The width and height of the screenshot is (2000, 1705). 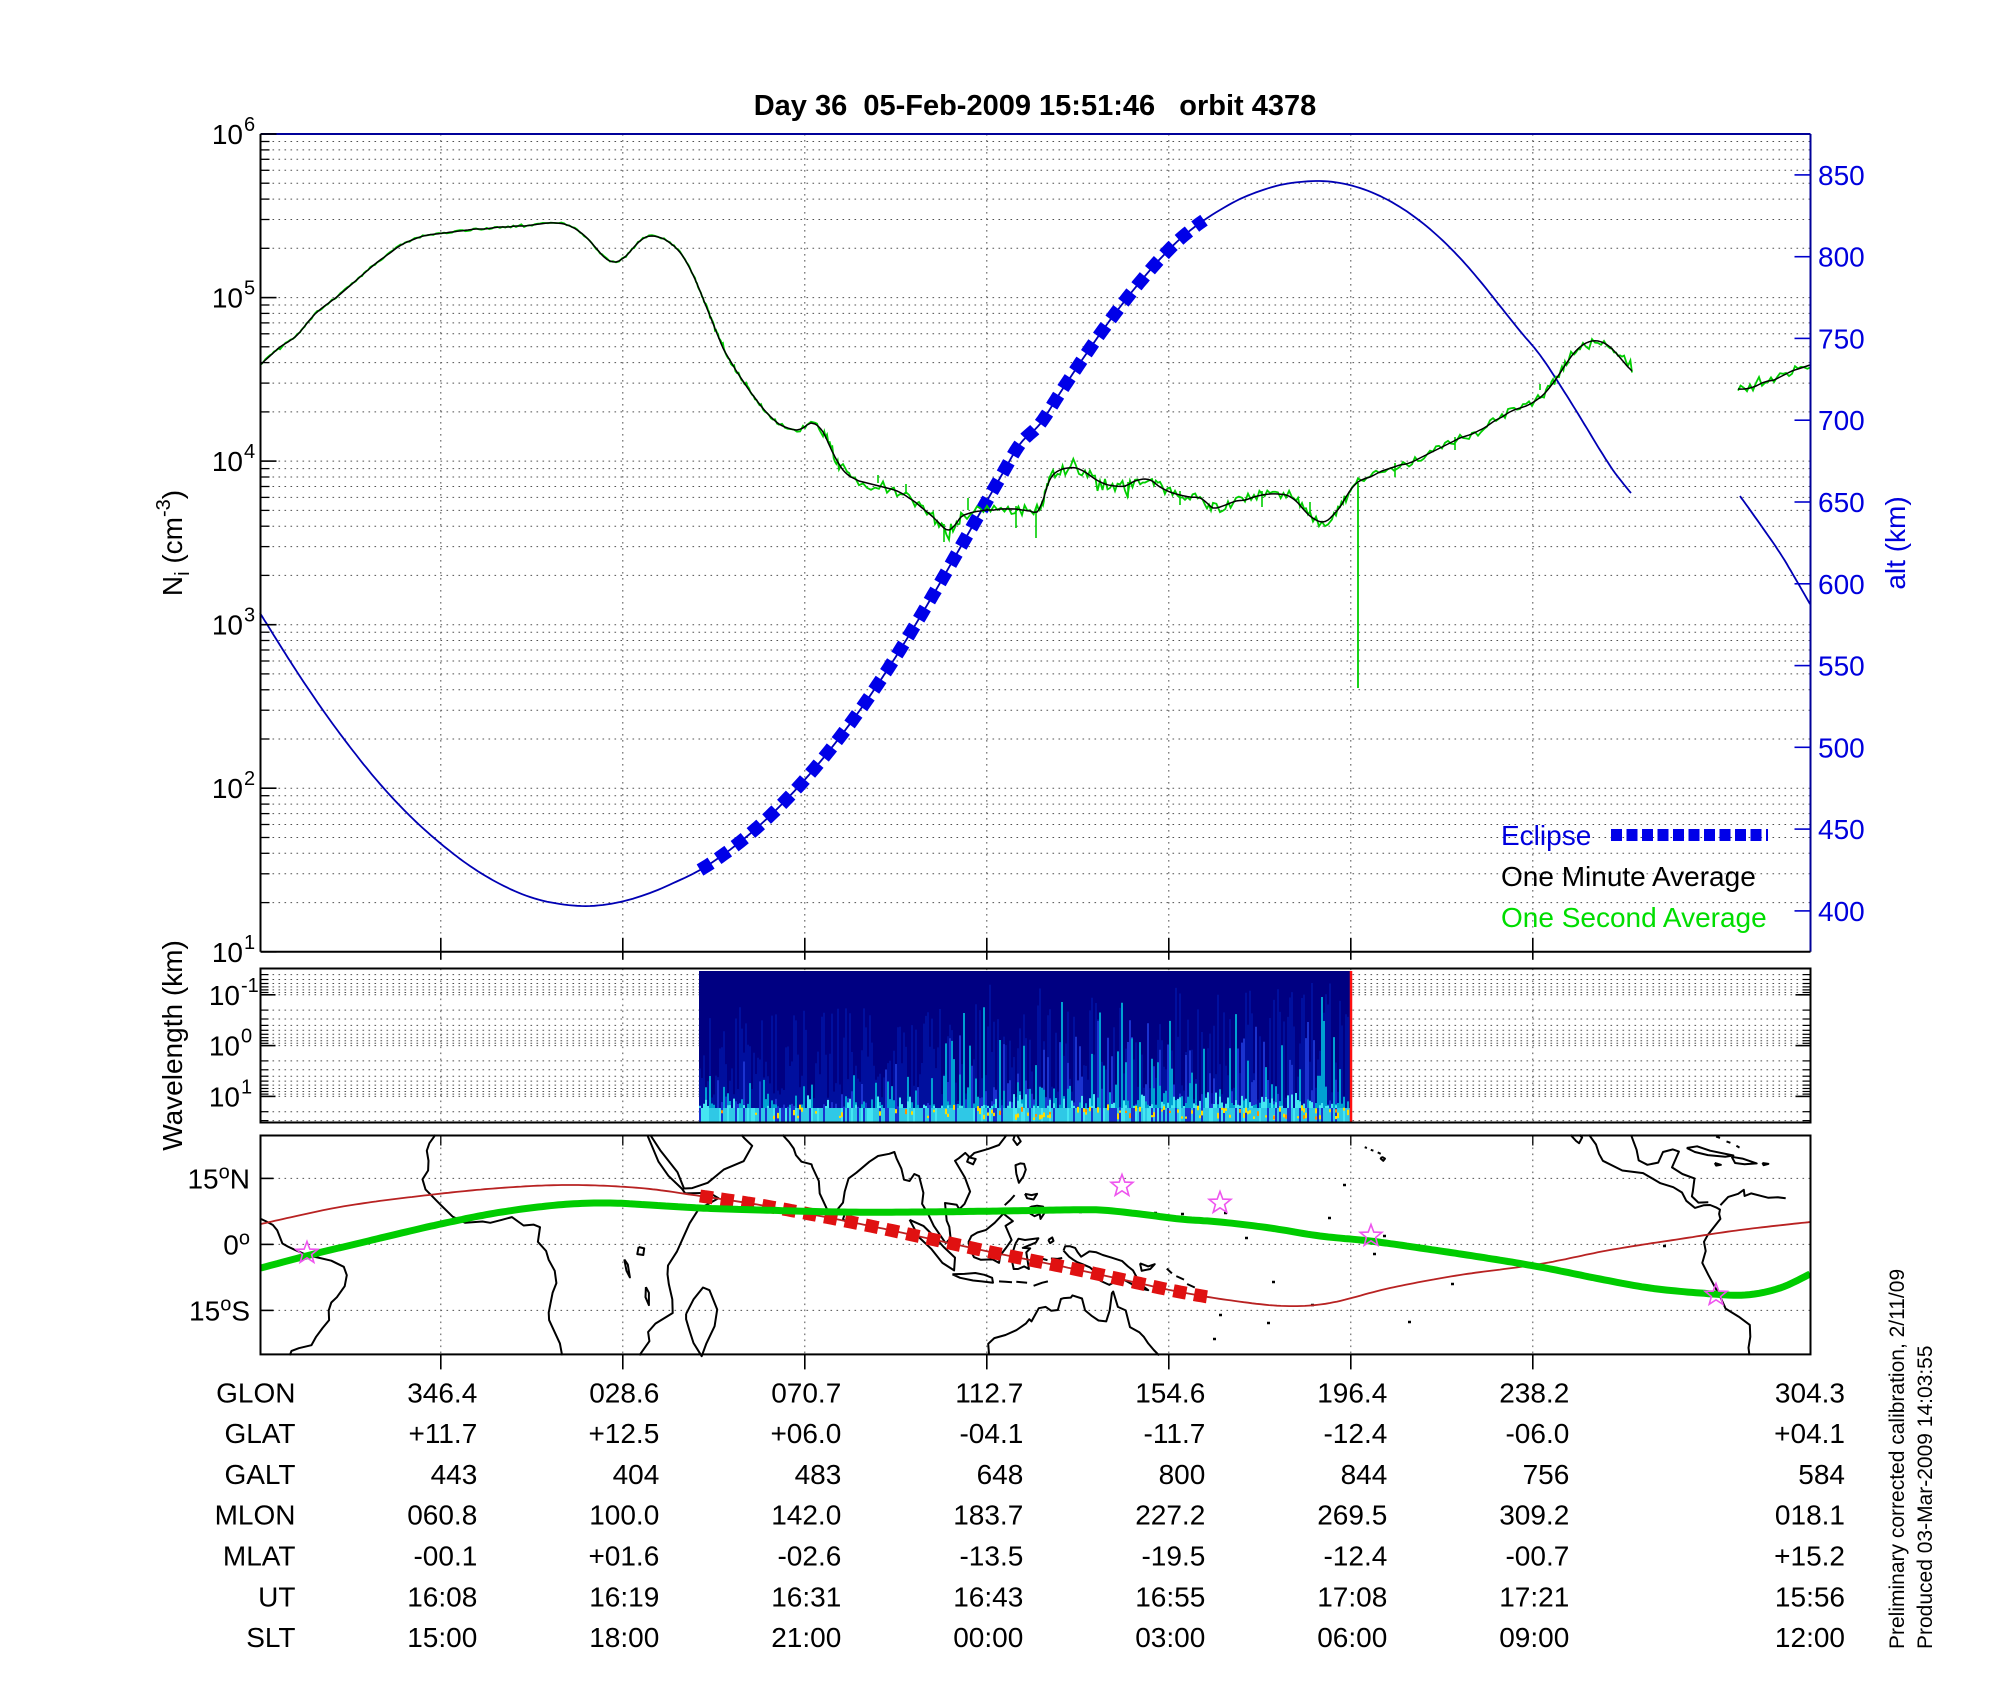 I want to click on svg-text: -02.6, so click(x=809, y=1556).